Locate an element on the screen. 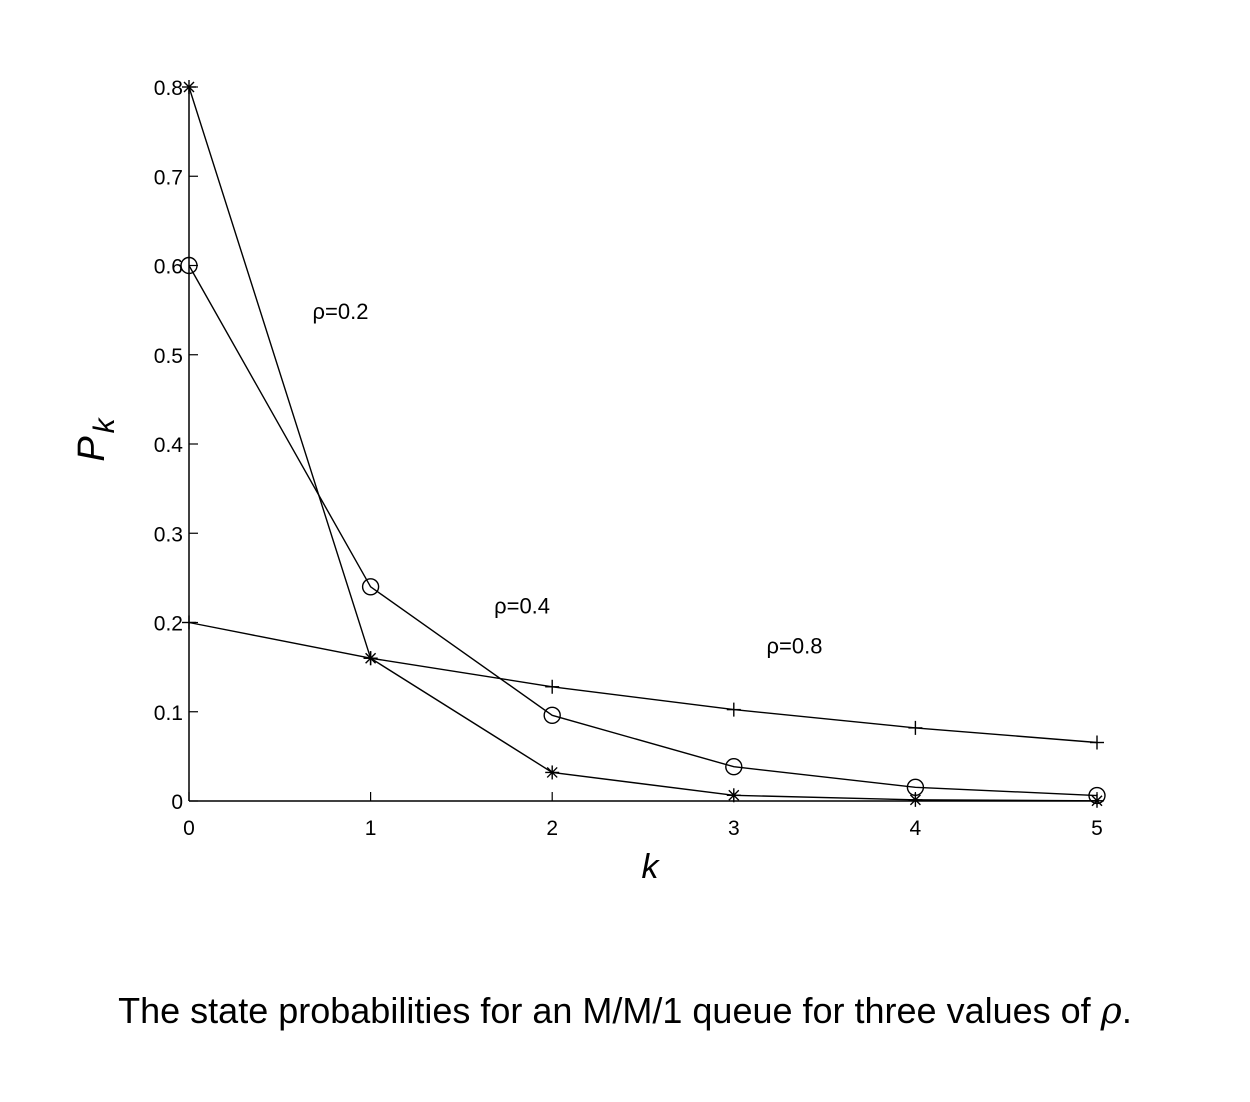  series-annotation: ρ=0.2 is located at coordinates (340, 311).